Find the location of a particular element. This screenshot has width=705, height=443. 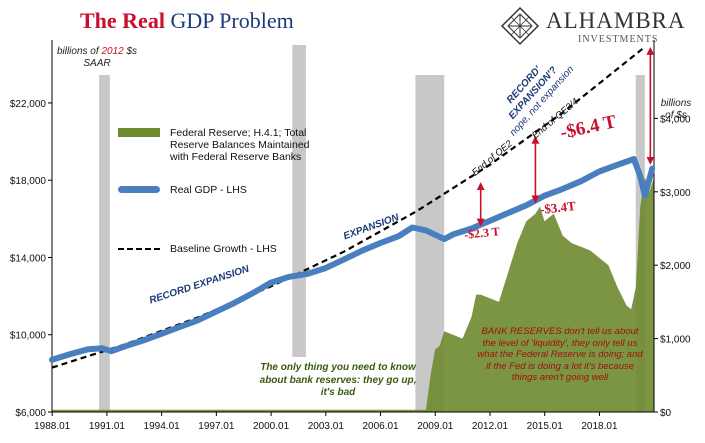

left-note-unit: $s is located at coordinates (132, 51).